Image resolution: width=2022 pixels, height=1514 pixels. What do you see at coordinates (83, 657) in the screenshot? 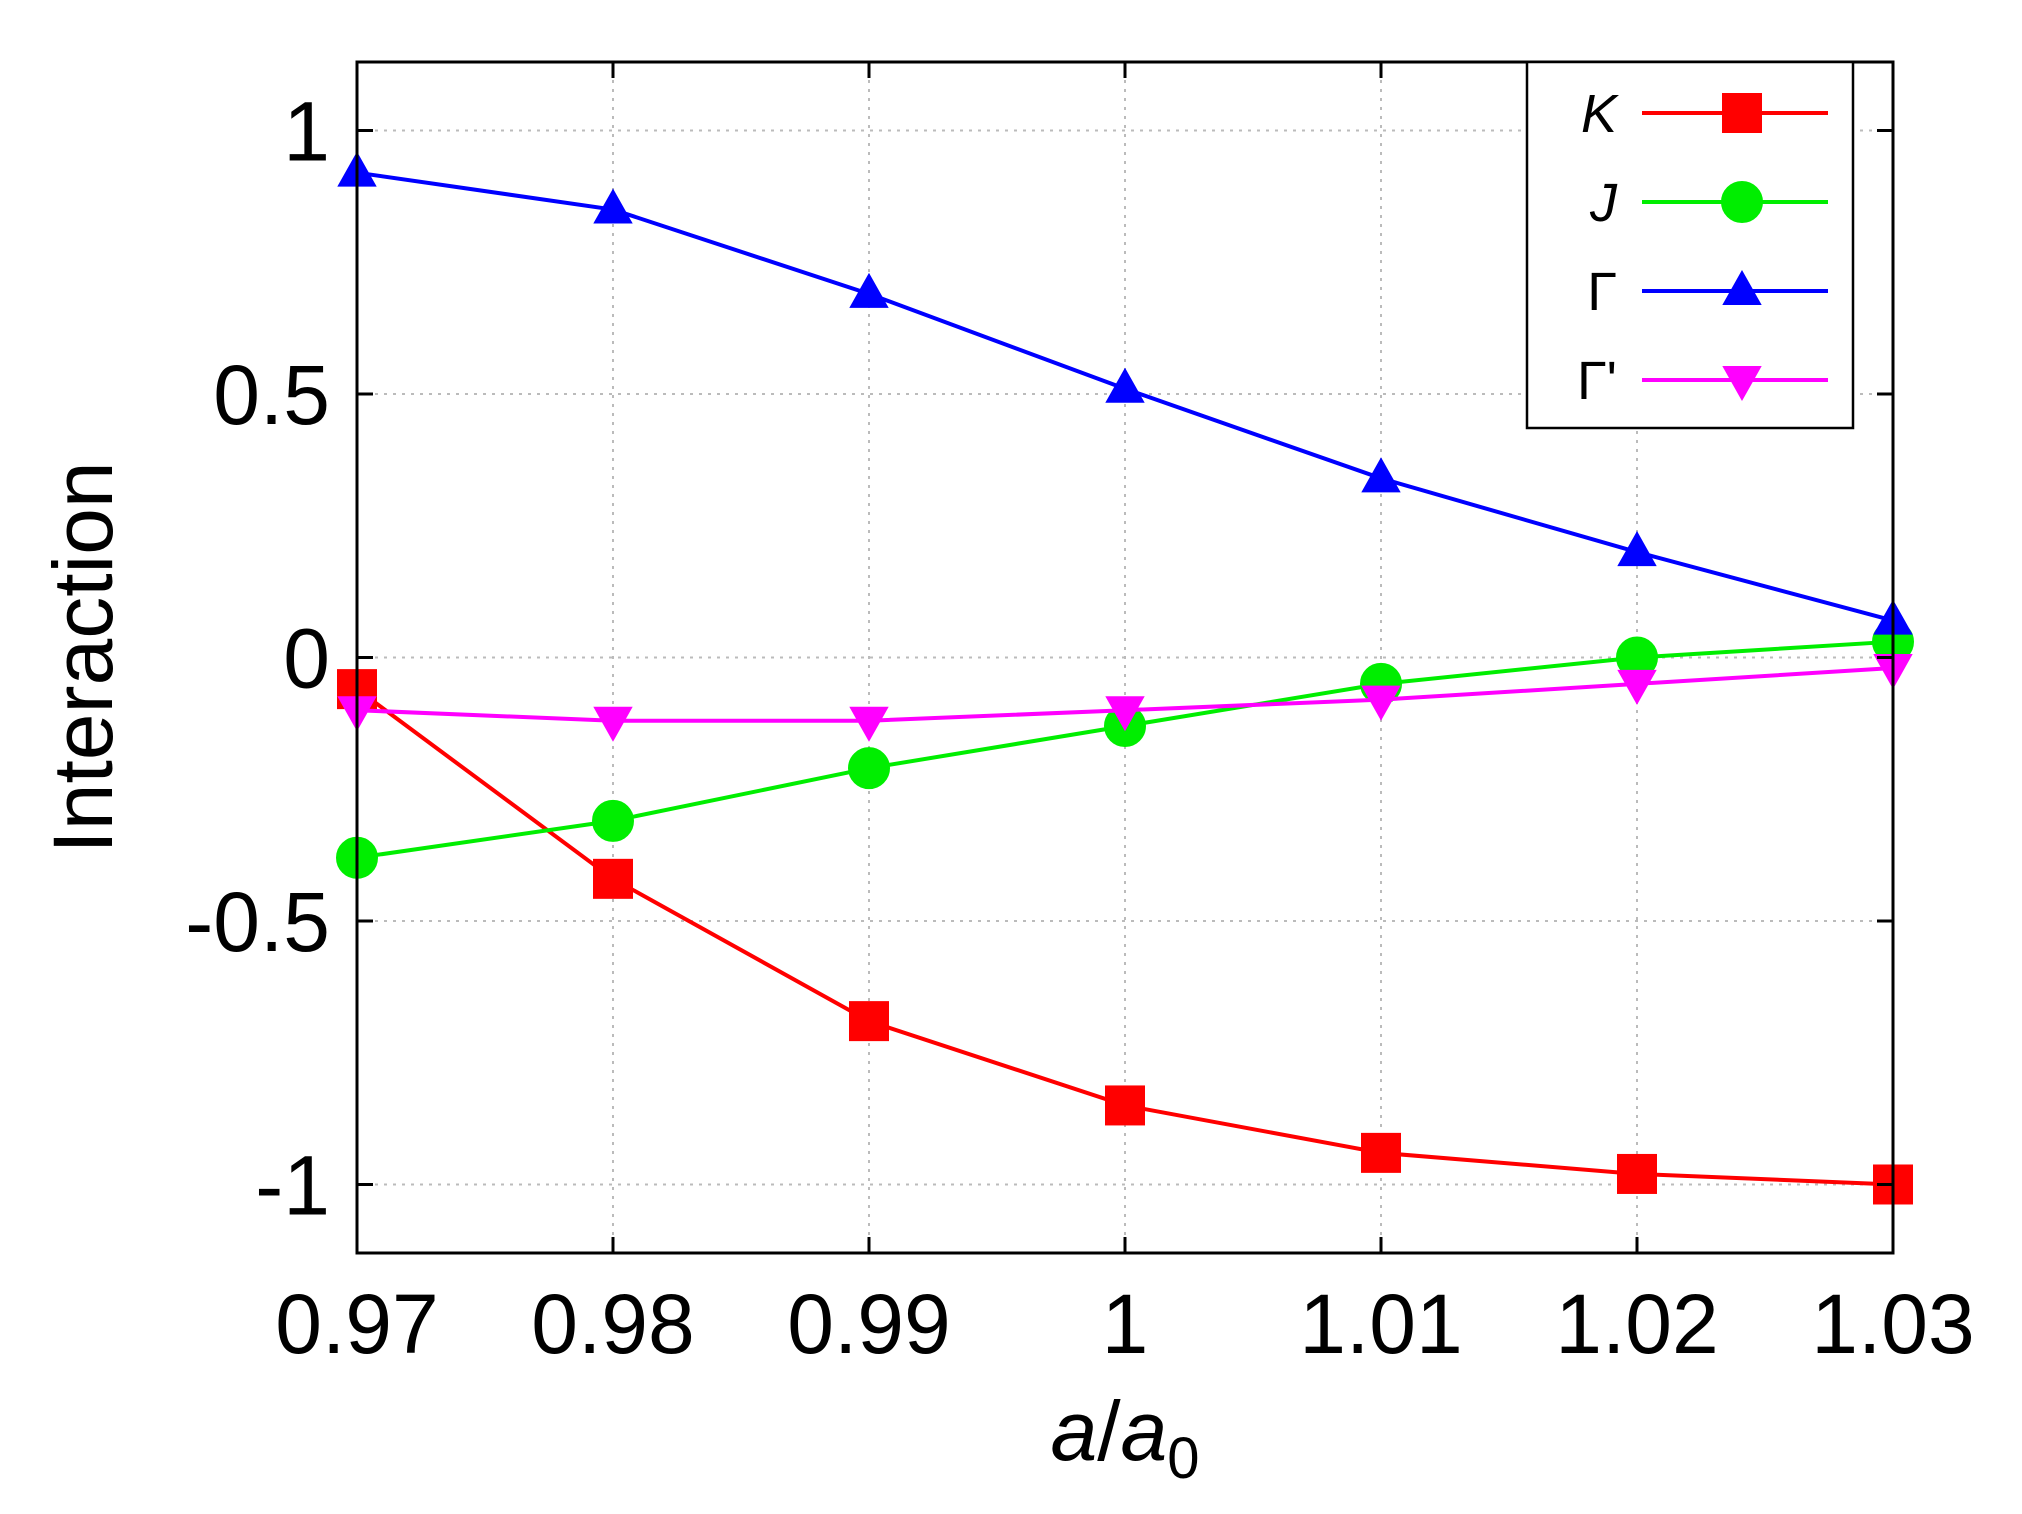
I see `y-axis-title: Interaction` at bounding box center [83, 657].